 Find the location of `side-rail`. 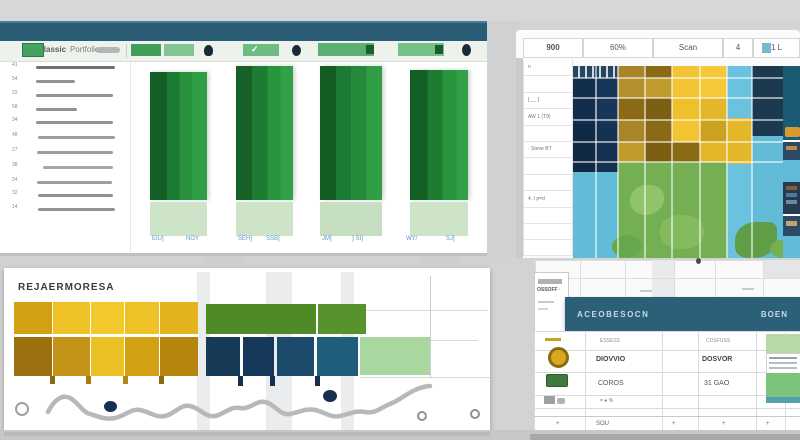

side-rail is located at coordinates (791, 247).